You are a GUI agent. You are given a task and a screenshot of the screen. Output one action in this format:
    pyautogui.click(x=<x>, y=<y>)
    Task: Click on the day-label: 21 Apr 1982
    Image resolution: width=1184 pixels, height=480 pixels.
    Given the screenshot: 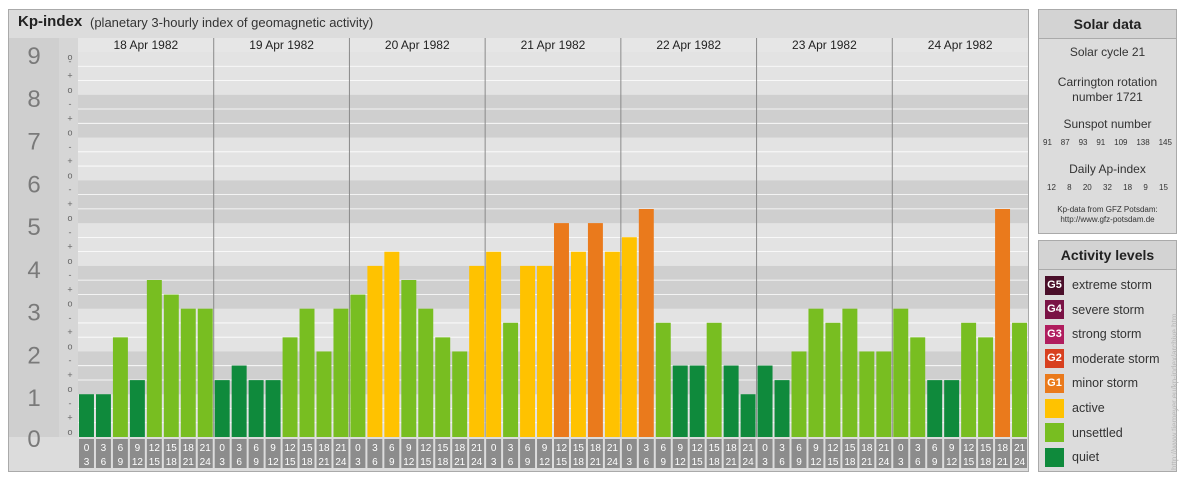 What is the action you would take?
    pyautogui.click(x=553, y=45)
    